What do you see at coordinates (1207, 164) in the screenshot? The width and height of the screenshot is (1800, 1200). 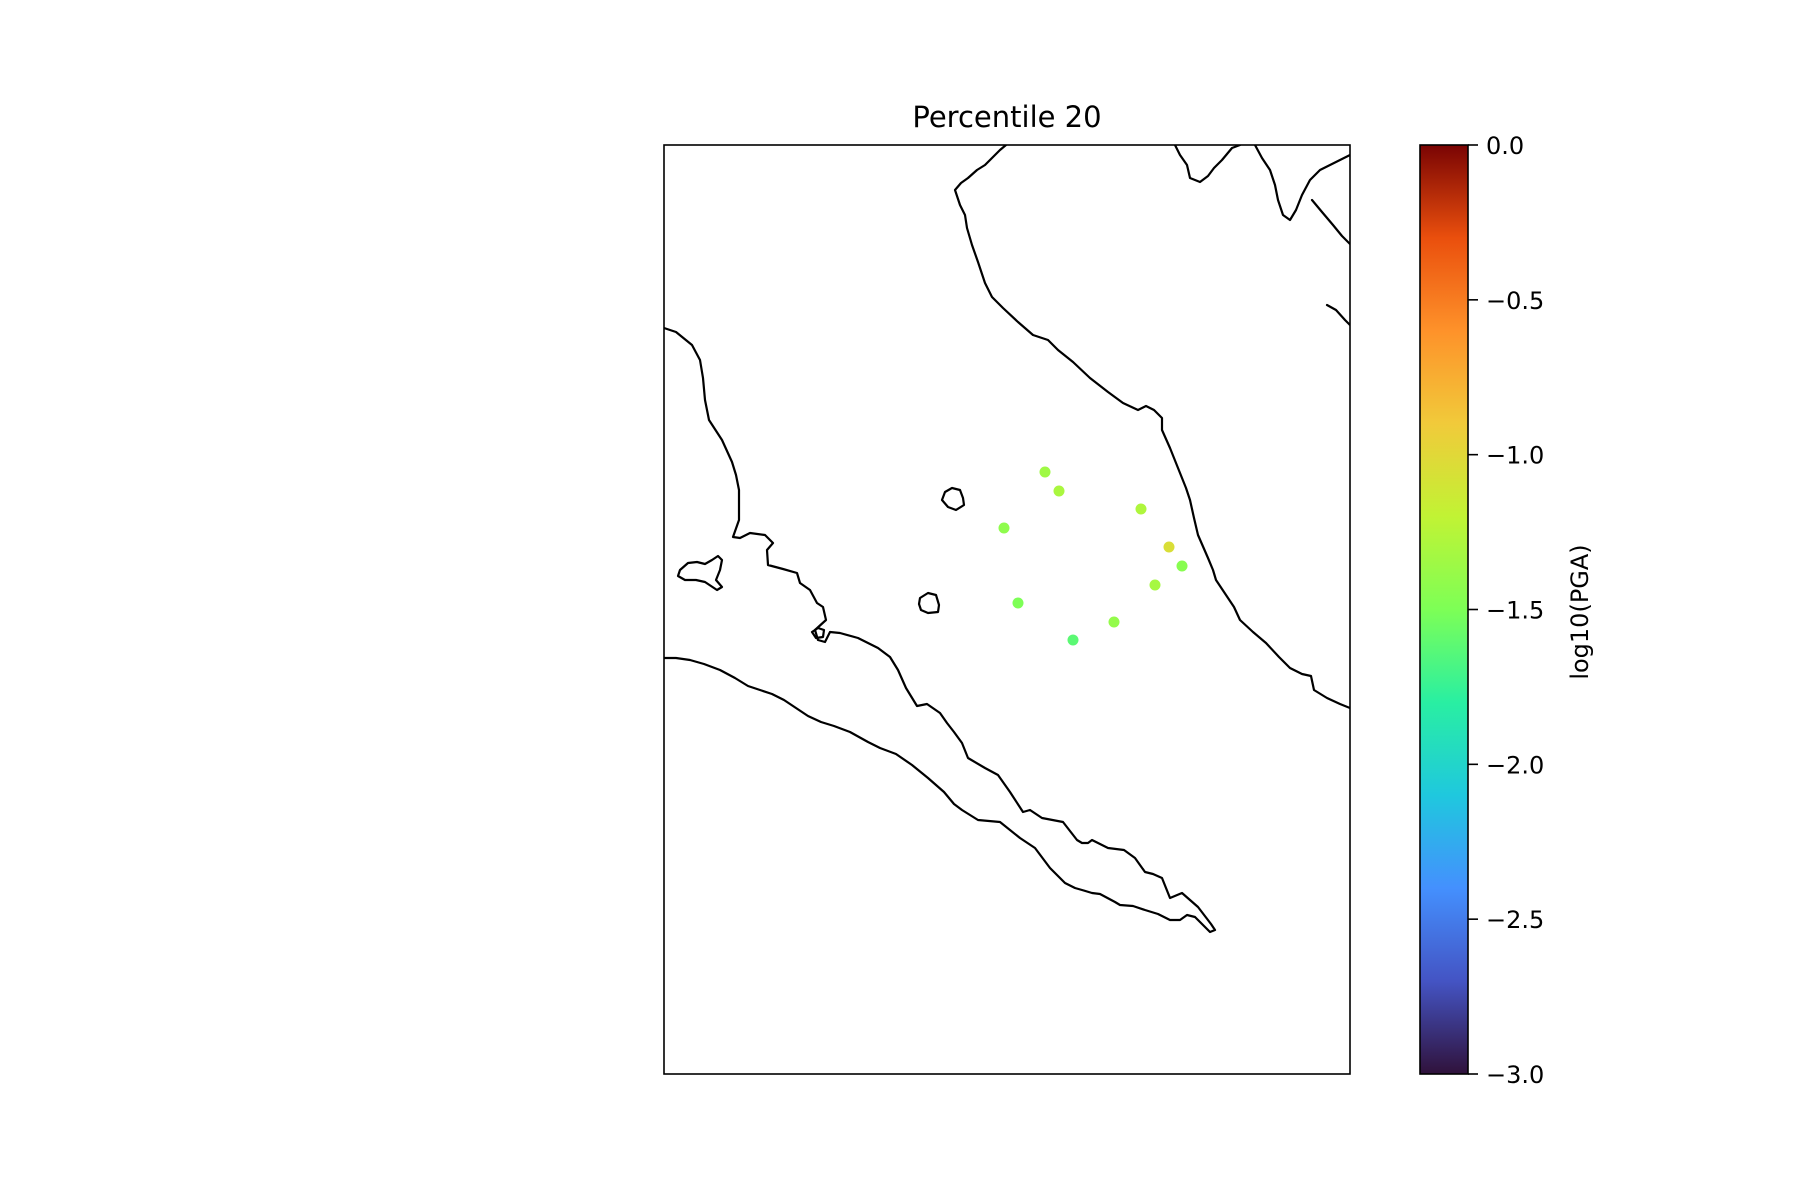 I see `coastline-croatia` at bounding box center [1207, 164].